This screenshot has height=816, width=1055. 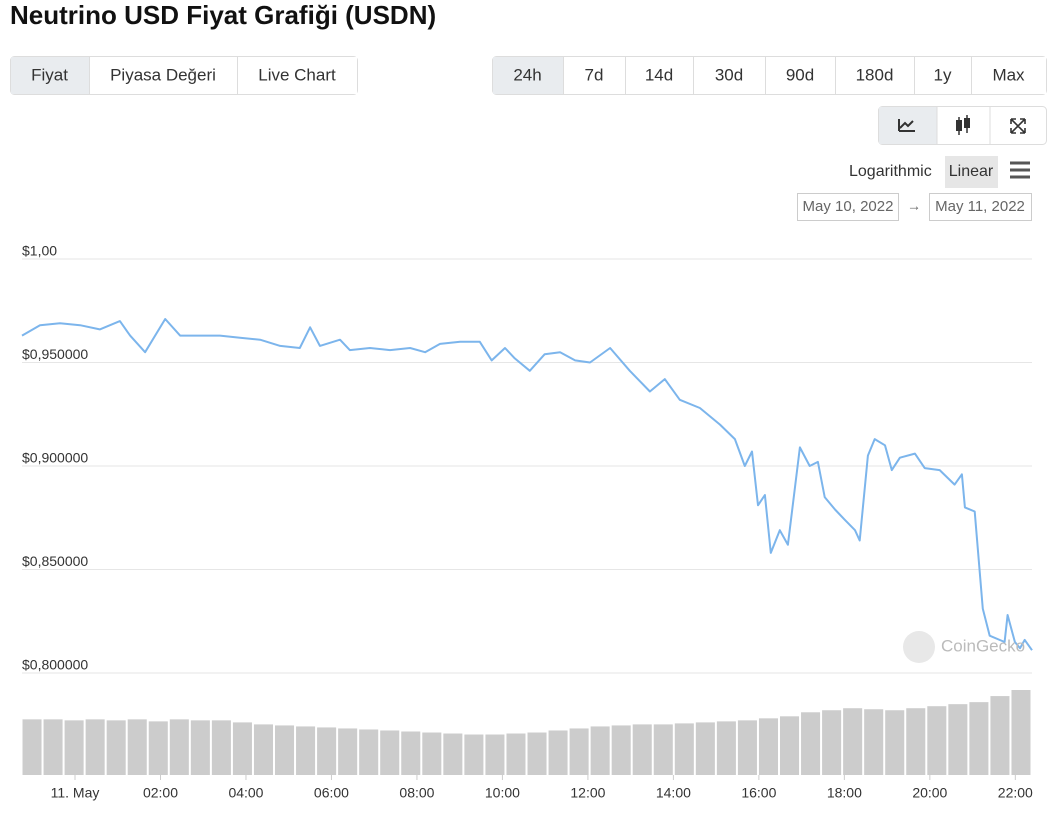 What do you see at coordinates (160, 793) in the screenshot?
I see `x-tick-label: 02:00` at bounding box center [160, 793].